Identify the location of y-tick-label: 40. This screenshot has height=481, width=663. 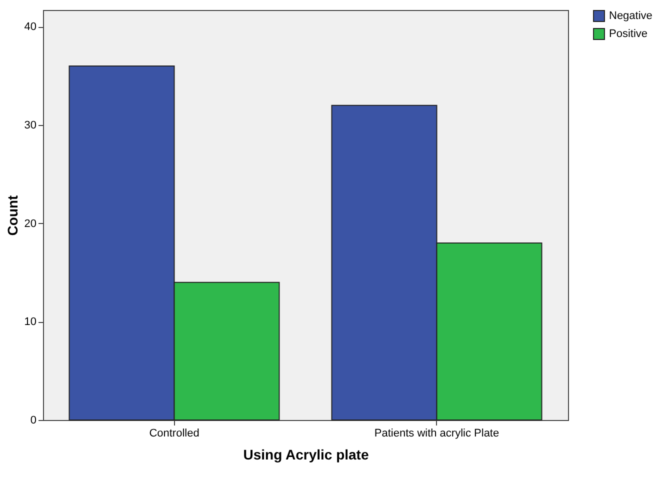
(30, 27).